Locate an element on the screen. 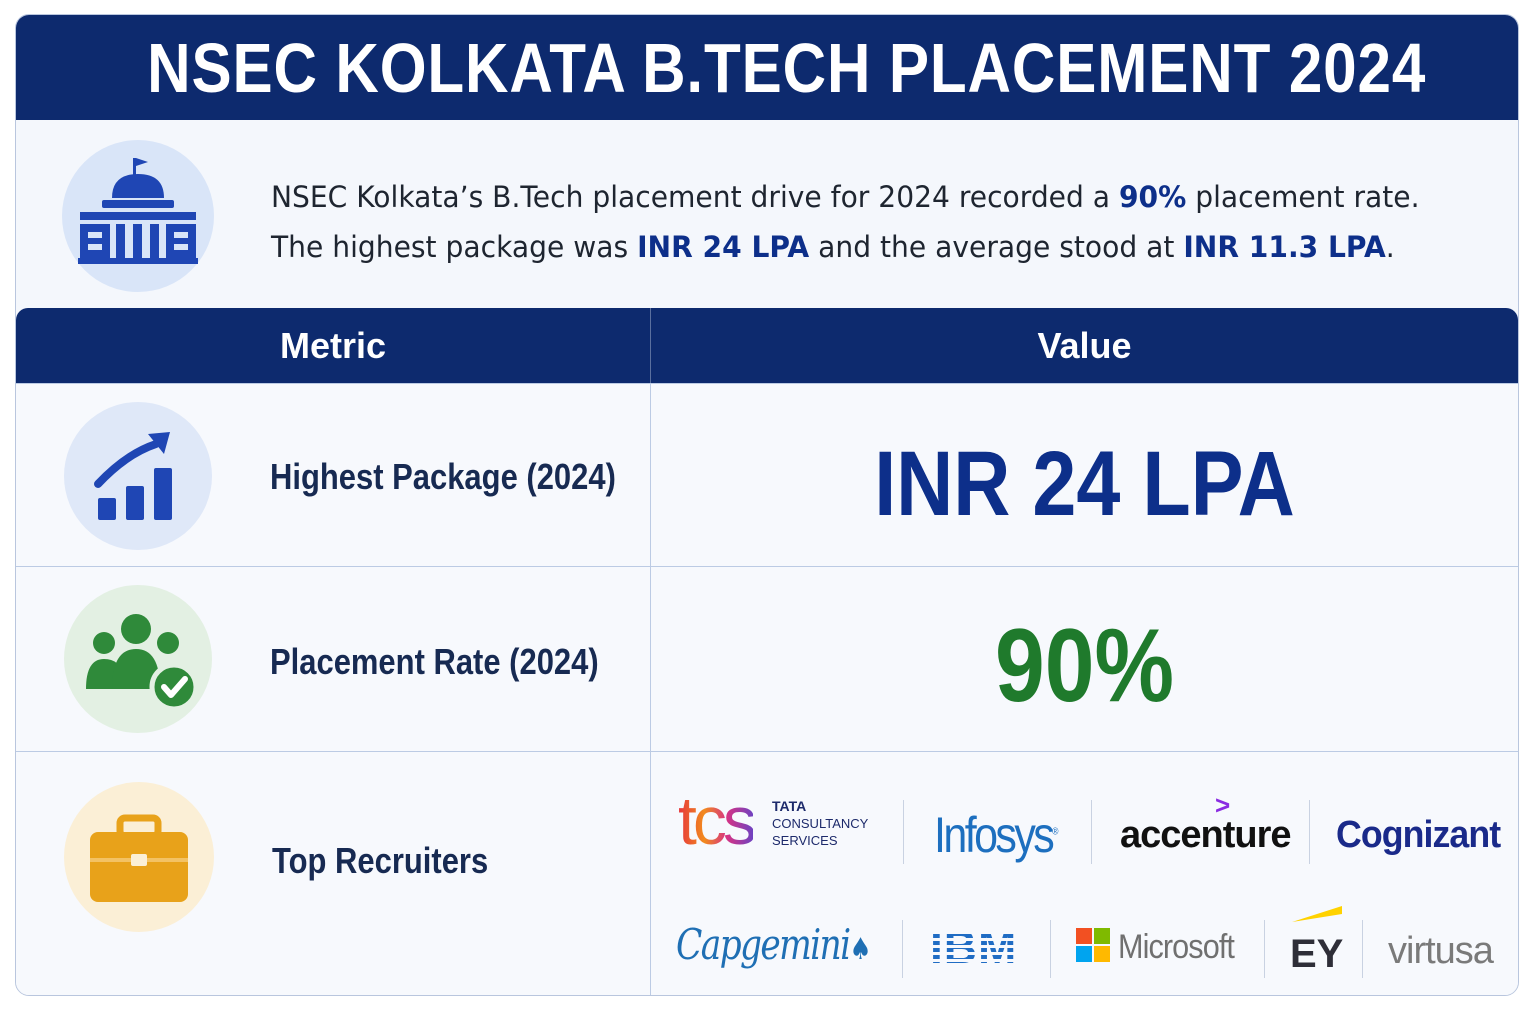  placement-rate-value: 90% is located at coordinates (1084, 666).